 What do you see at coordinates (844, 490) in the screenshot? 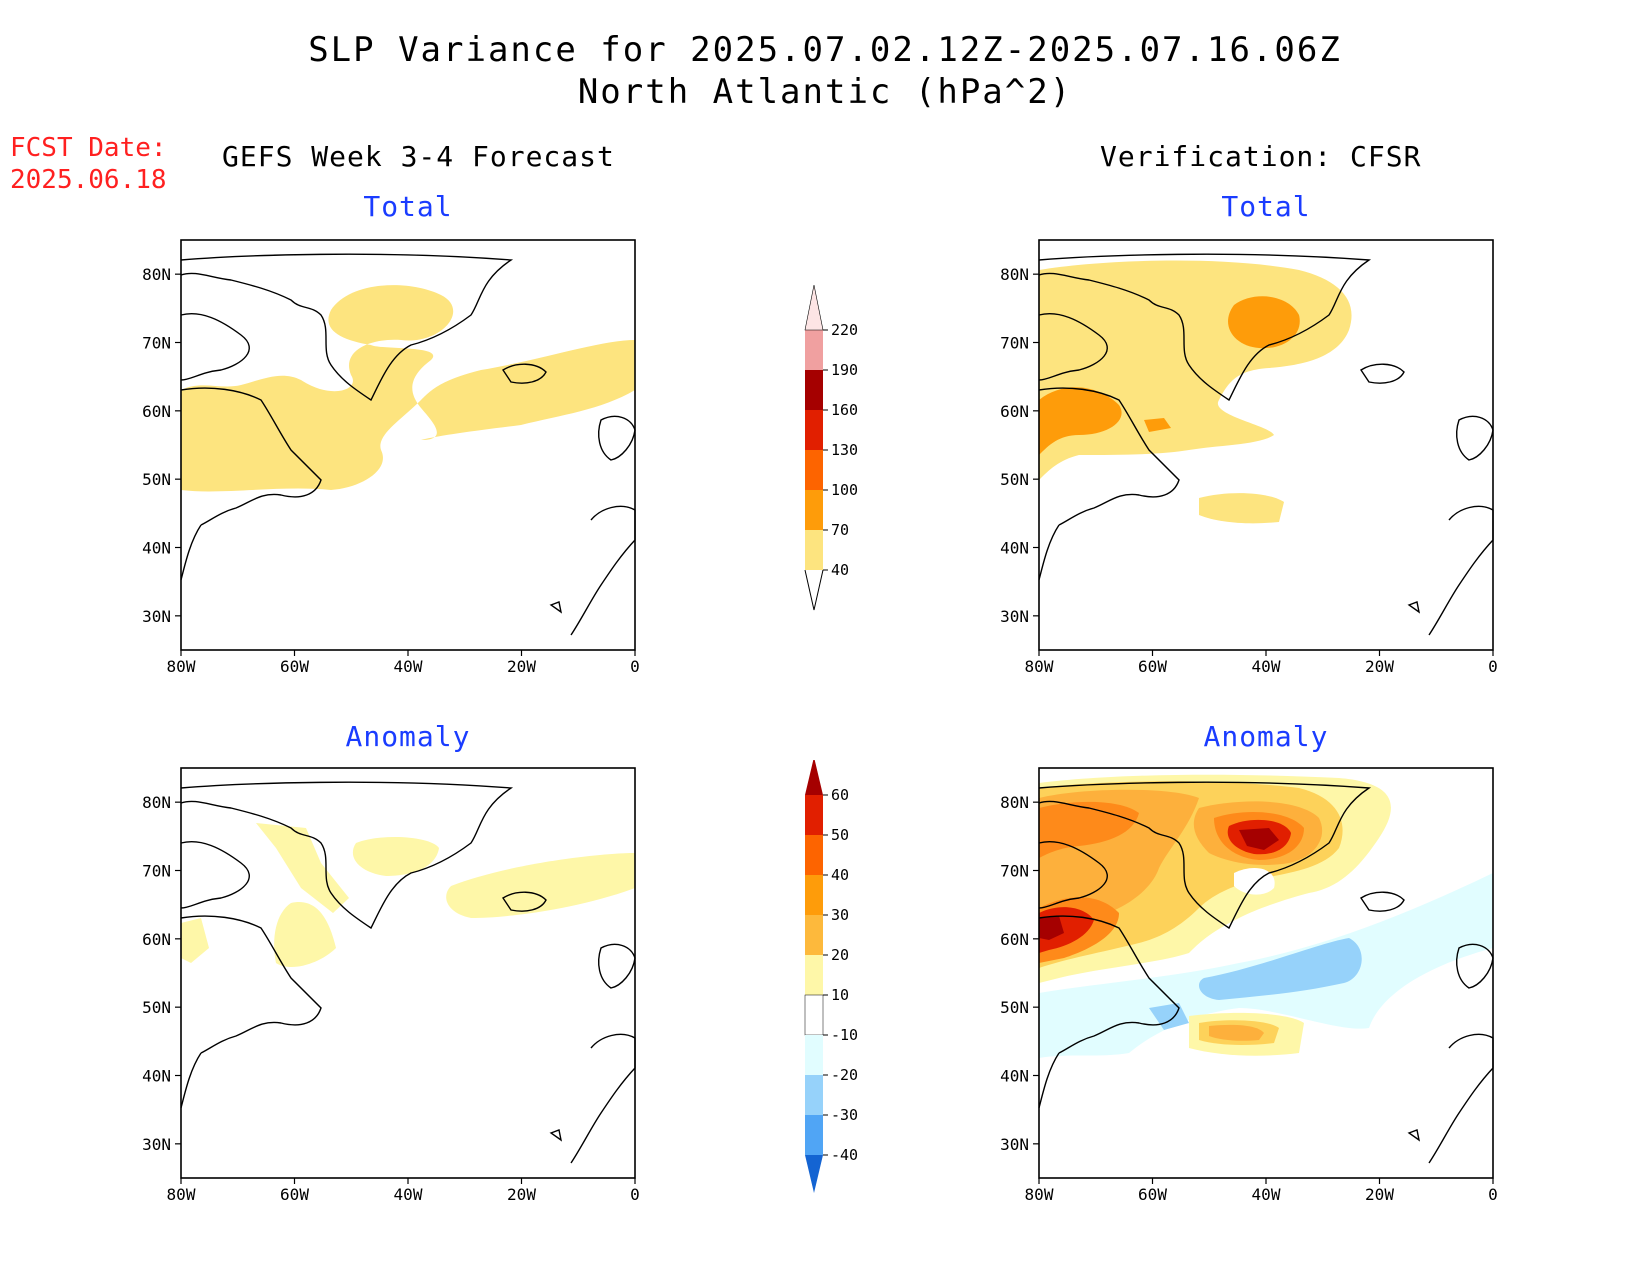
I see `total-colorbar-label: 100` at bounding box center [844, 490].